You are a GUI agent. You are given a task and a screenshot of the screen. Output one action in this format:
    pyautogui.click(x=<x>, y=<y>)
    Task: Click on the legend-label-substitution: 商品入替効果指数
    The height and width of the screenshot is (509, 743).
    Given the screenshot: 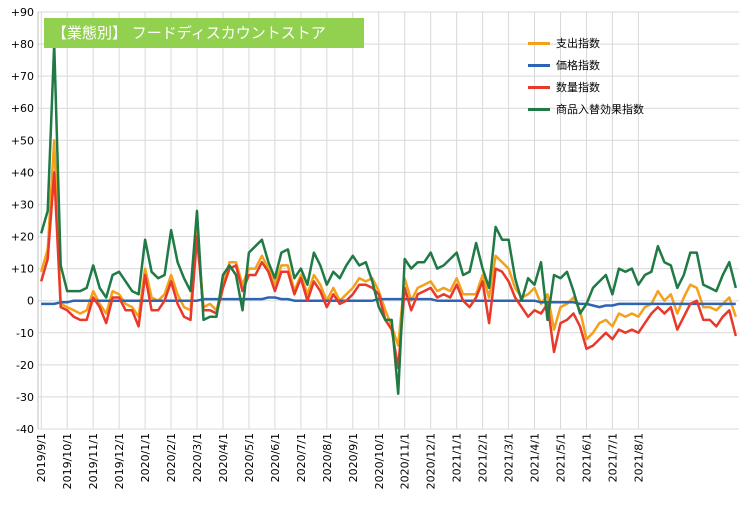 What is the action you would take?
    pyautogui.click(x=600, y=109)
    